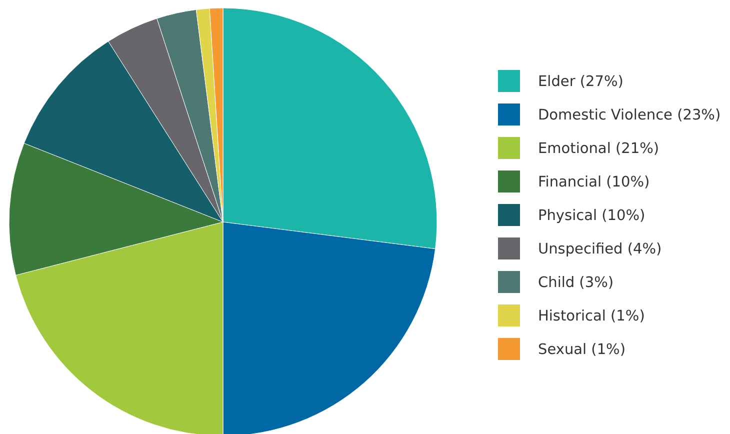 The height and width of the screenshot is (434, 730). What do you see at coordinates (592, 216) in the screenshot?
I see `legend-label: Physical (10%)` at bounding box center [592, 216].